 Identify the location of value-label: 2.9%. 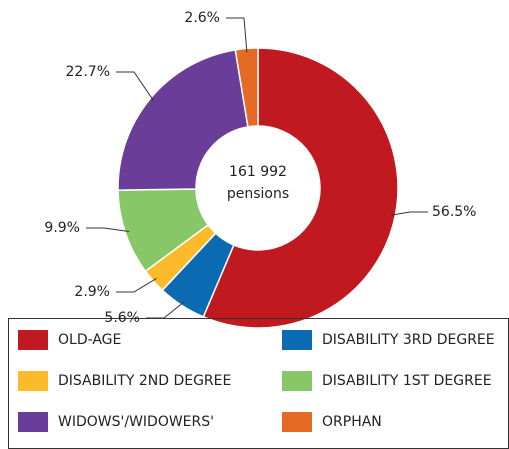
(92, 292).